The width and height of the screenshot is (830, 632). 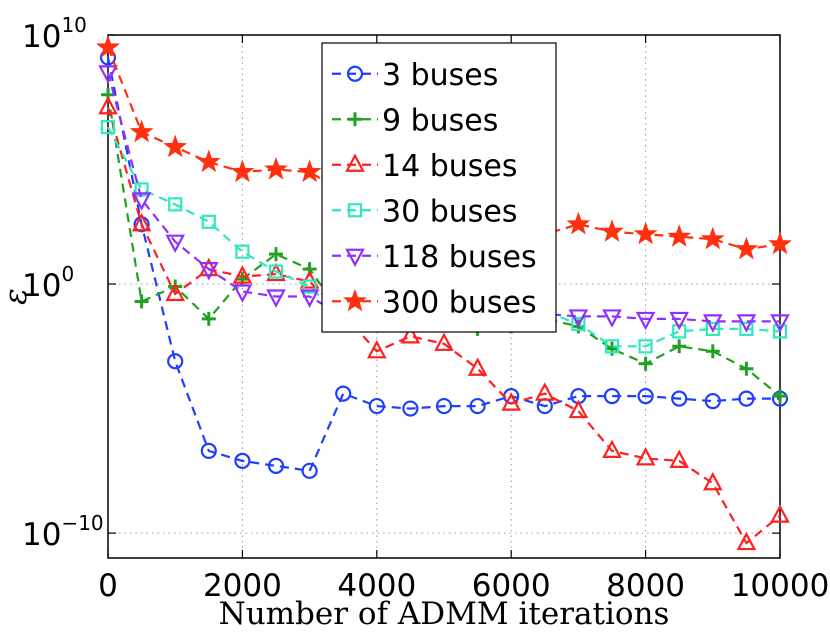 I want to click on legend-marker-3-buses, so click(x=355, y=73).